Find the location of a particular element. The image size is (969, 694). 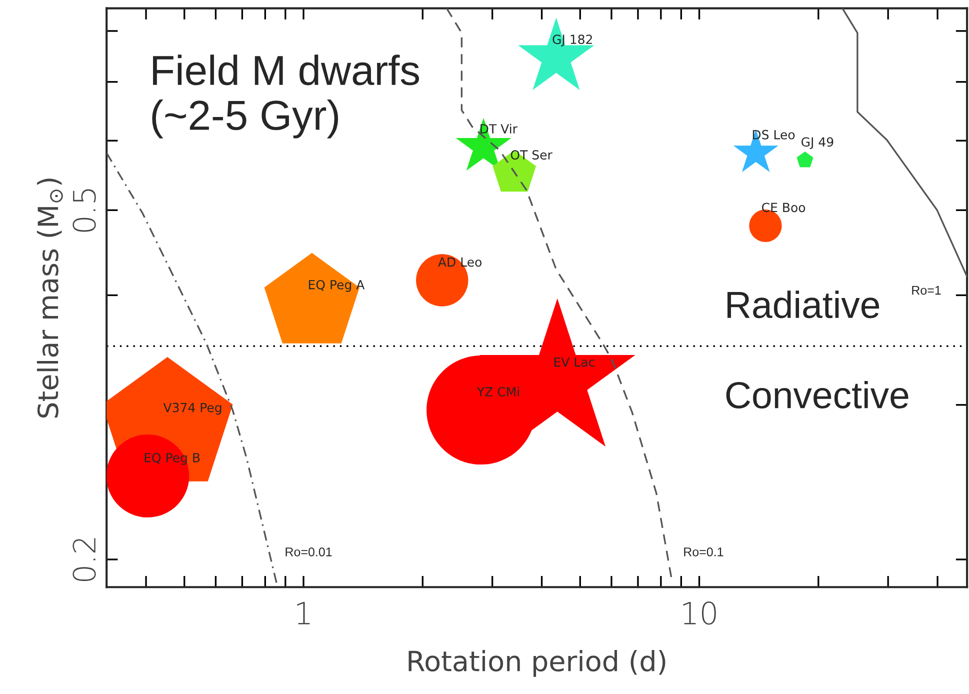

series-label: V374 Peg is located at coordinates (192, 408).